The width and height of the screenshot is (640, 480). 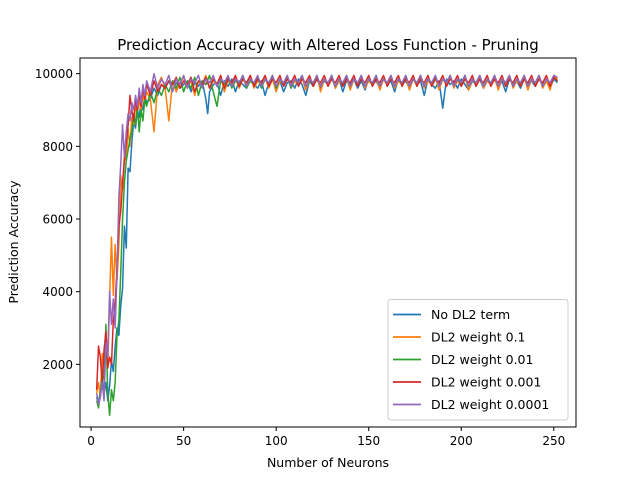 What do you see at coordinates (490, 404) in the screenshot?
I see `legend-label: DL2 weight 0.0001` at bounding box center [490, 404].